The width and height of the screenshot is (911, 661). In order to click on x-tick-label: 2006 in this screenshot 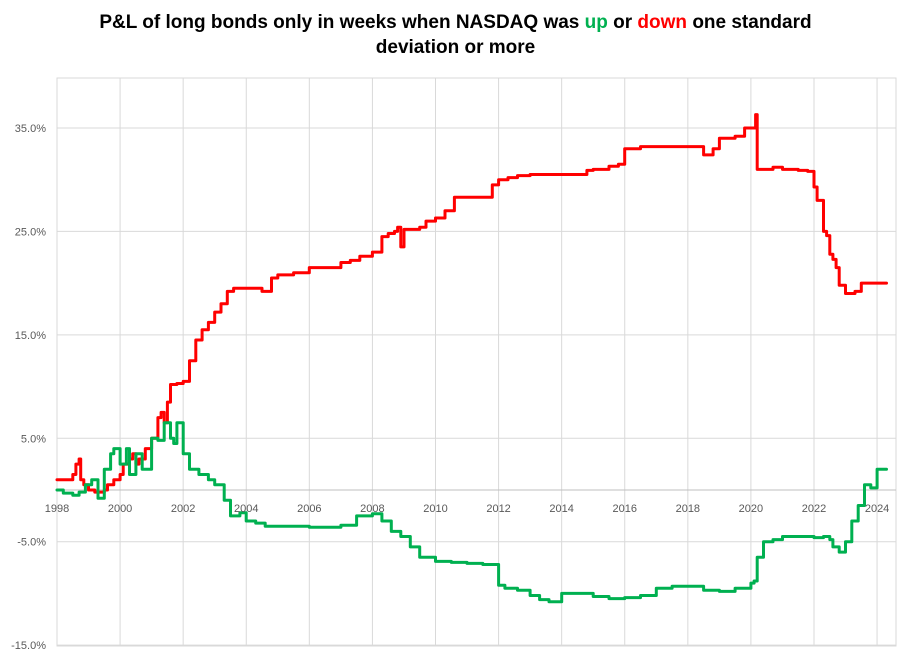, I will do `click(309, 509)`.